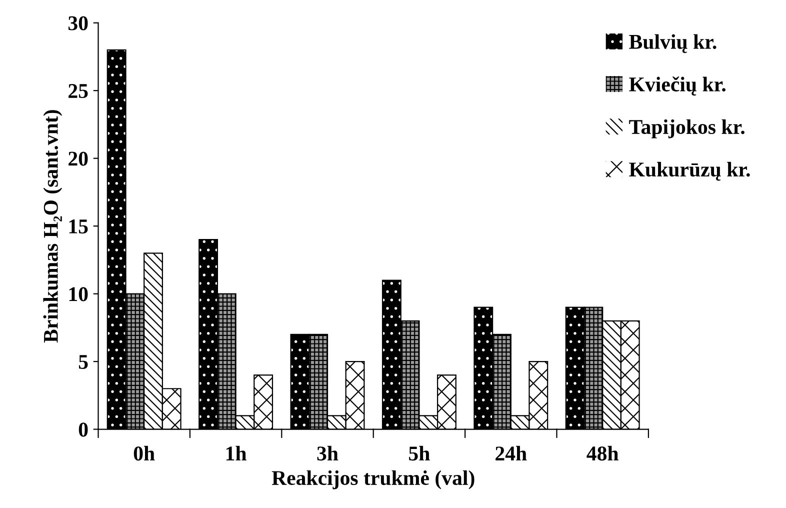 This screenshot has width=786, height=508. Describe the element at coordinates (686, 128) in the screenshot. I see `legend-label: Tapijokos kr.` at that location.